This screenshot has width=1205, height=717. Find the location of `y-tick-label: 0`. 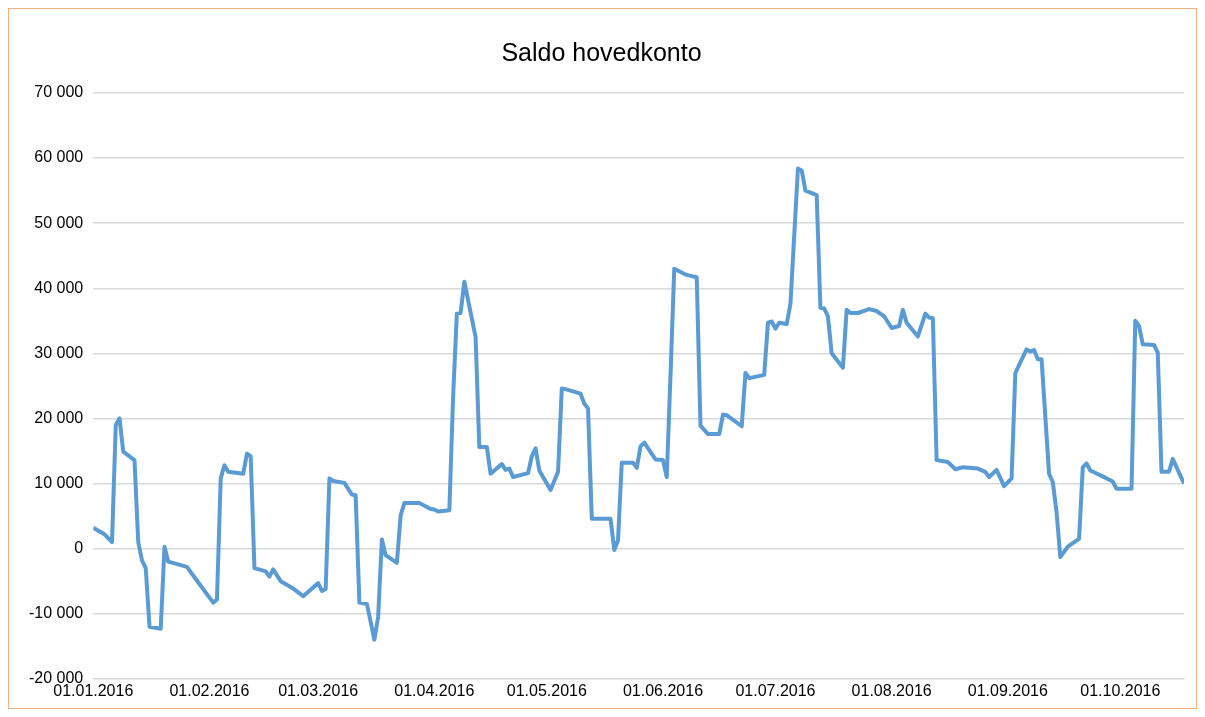

y-tick-label: 0 is located at coordinates (79, 548).